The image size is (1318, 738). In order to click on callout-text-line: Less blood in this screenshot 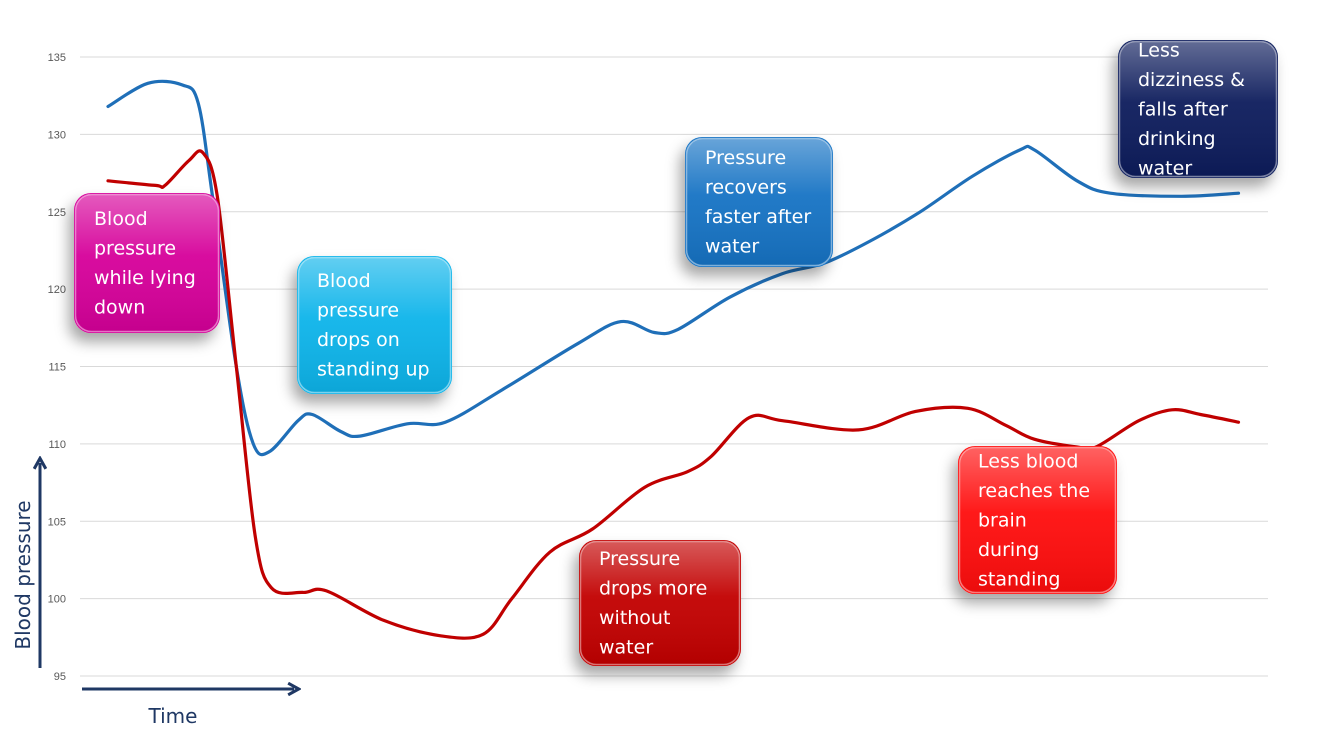, I will do `click(1028, 461)`.